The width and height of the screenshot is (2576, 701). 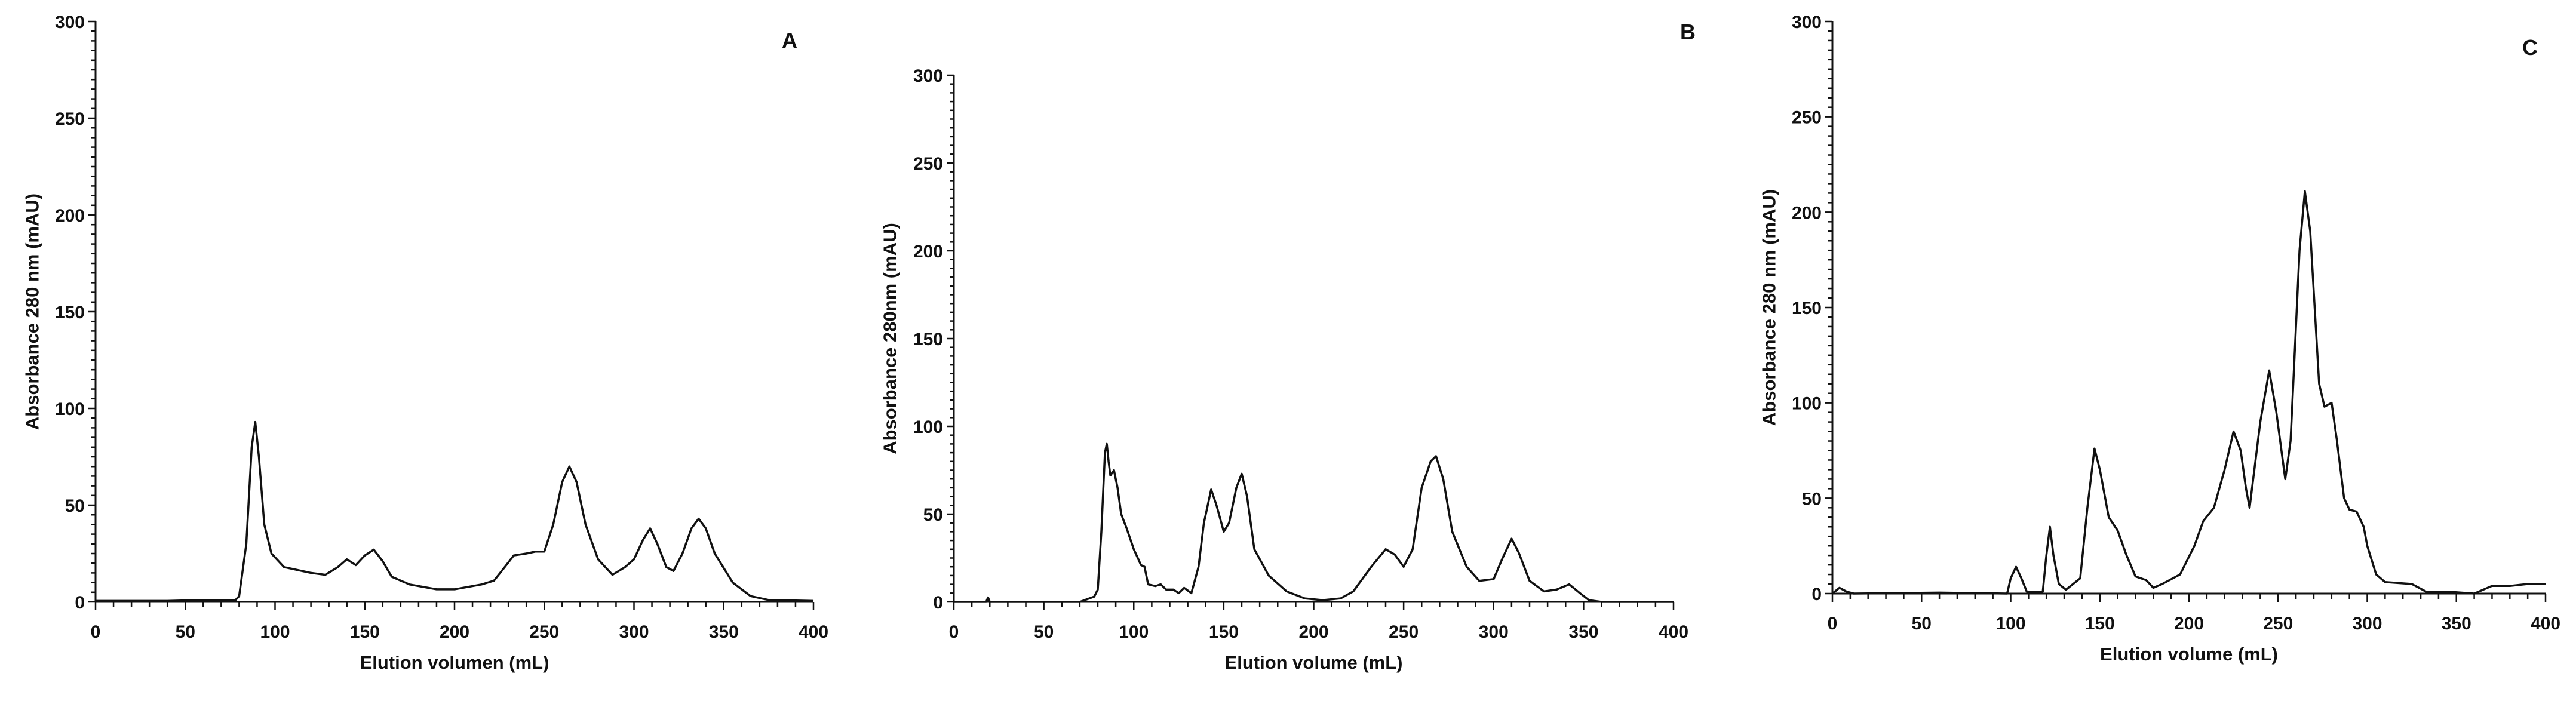 What do you see at coordinates (889, 338) in the screenshot?
I see `y-axis-title: Absorbance 280nm (mAU)` at bounding box center [889, 338].